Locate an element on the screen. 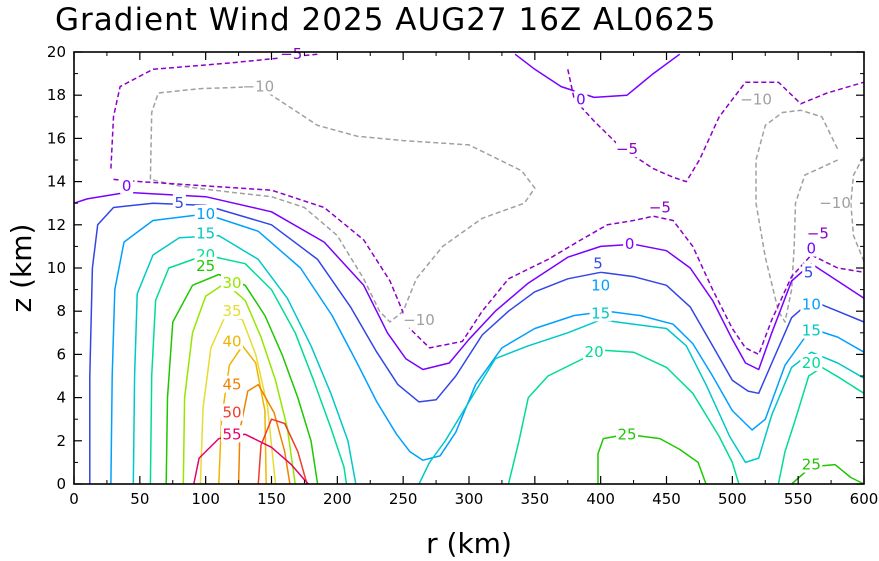  contour-label: 50 is located at coordinates (231, 413).